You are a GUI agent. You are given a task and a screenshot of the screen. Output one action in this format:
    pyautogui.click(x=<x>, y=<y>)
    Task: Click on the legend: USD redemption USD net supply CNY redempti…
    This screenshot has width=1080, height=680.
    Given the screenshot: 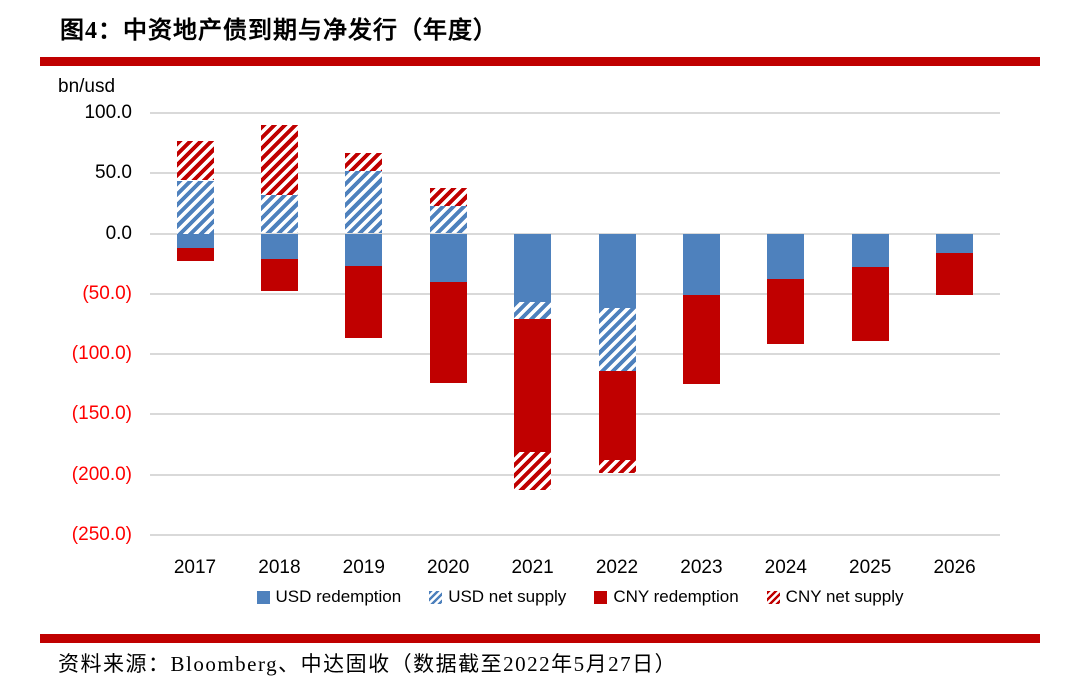 What is the action you would take?
    pyautogui.click(x=580, y=597)
    